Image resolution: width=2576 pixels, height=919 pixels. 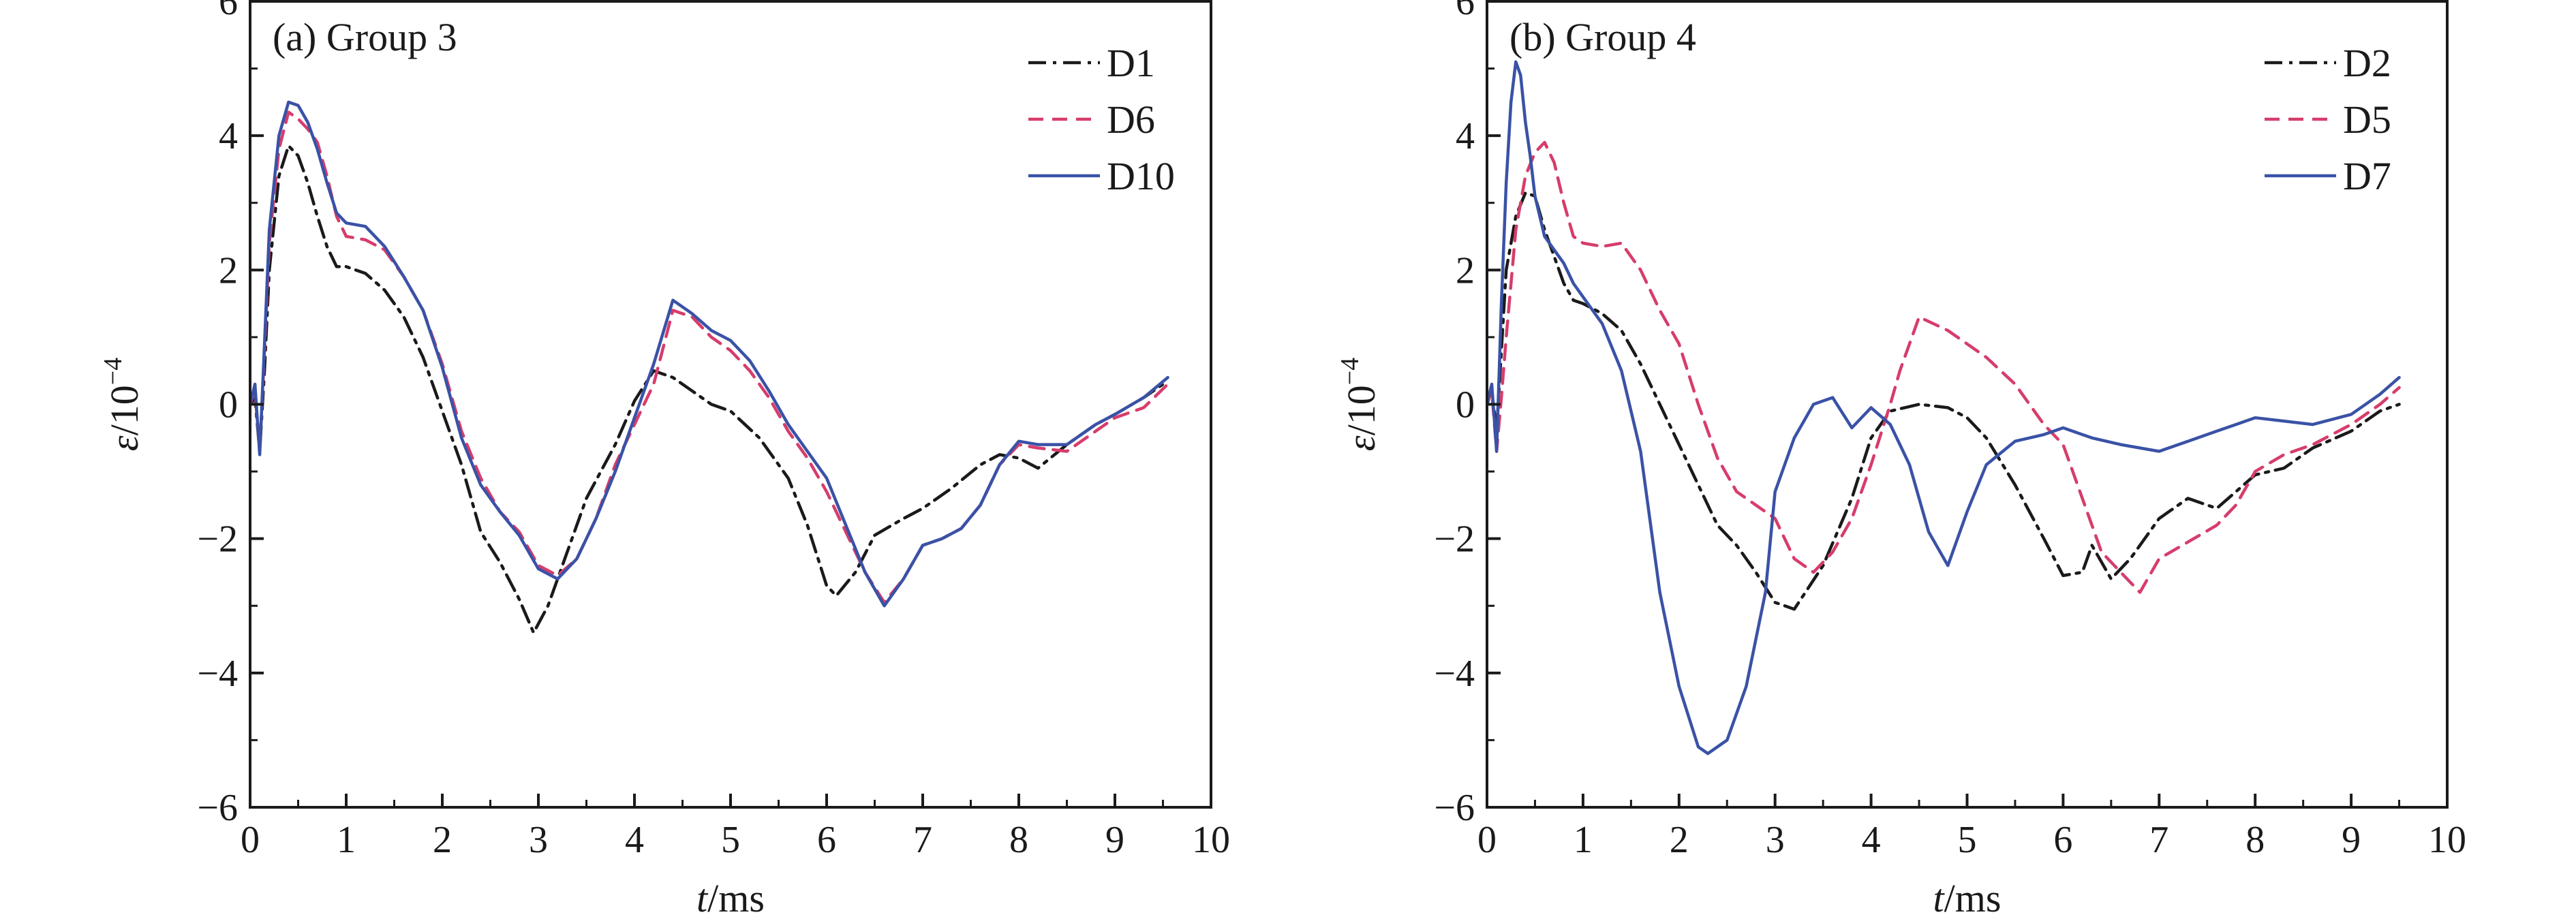 I want to click on legend: D2 D5 D7, so click(x=2328, y=120).